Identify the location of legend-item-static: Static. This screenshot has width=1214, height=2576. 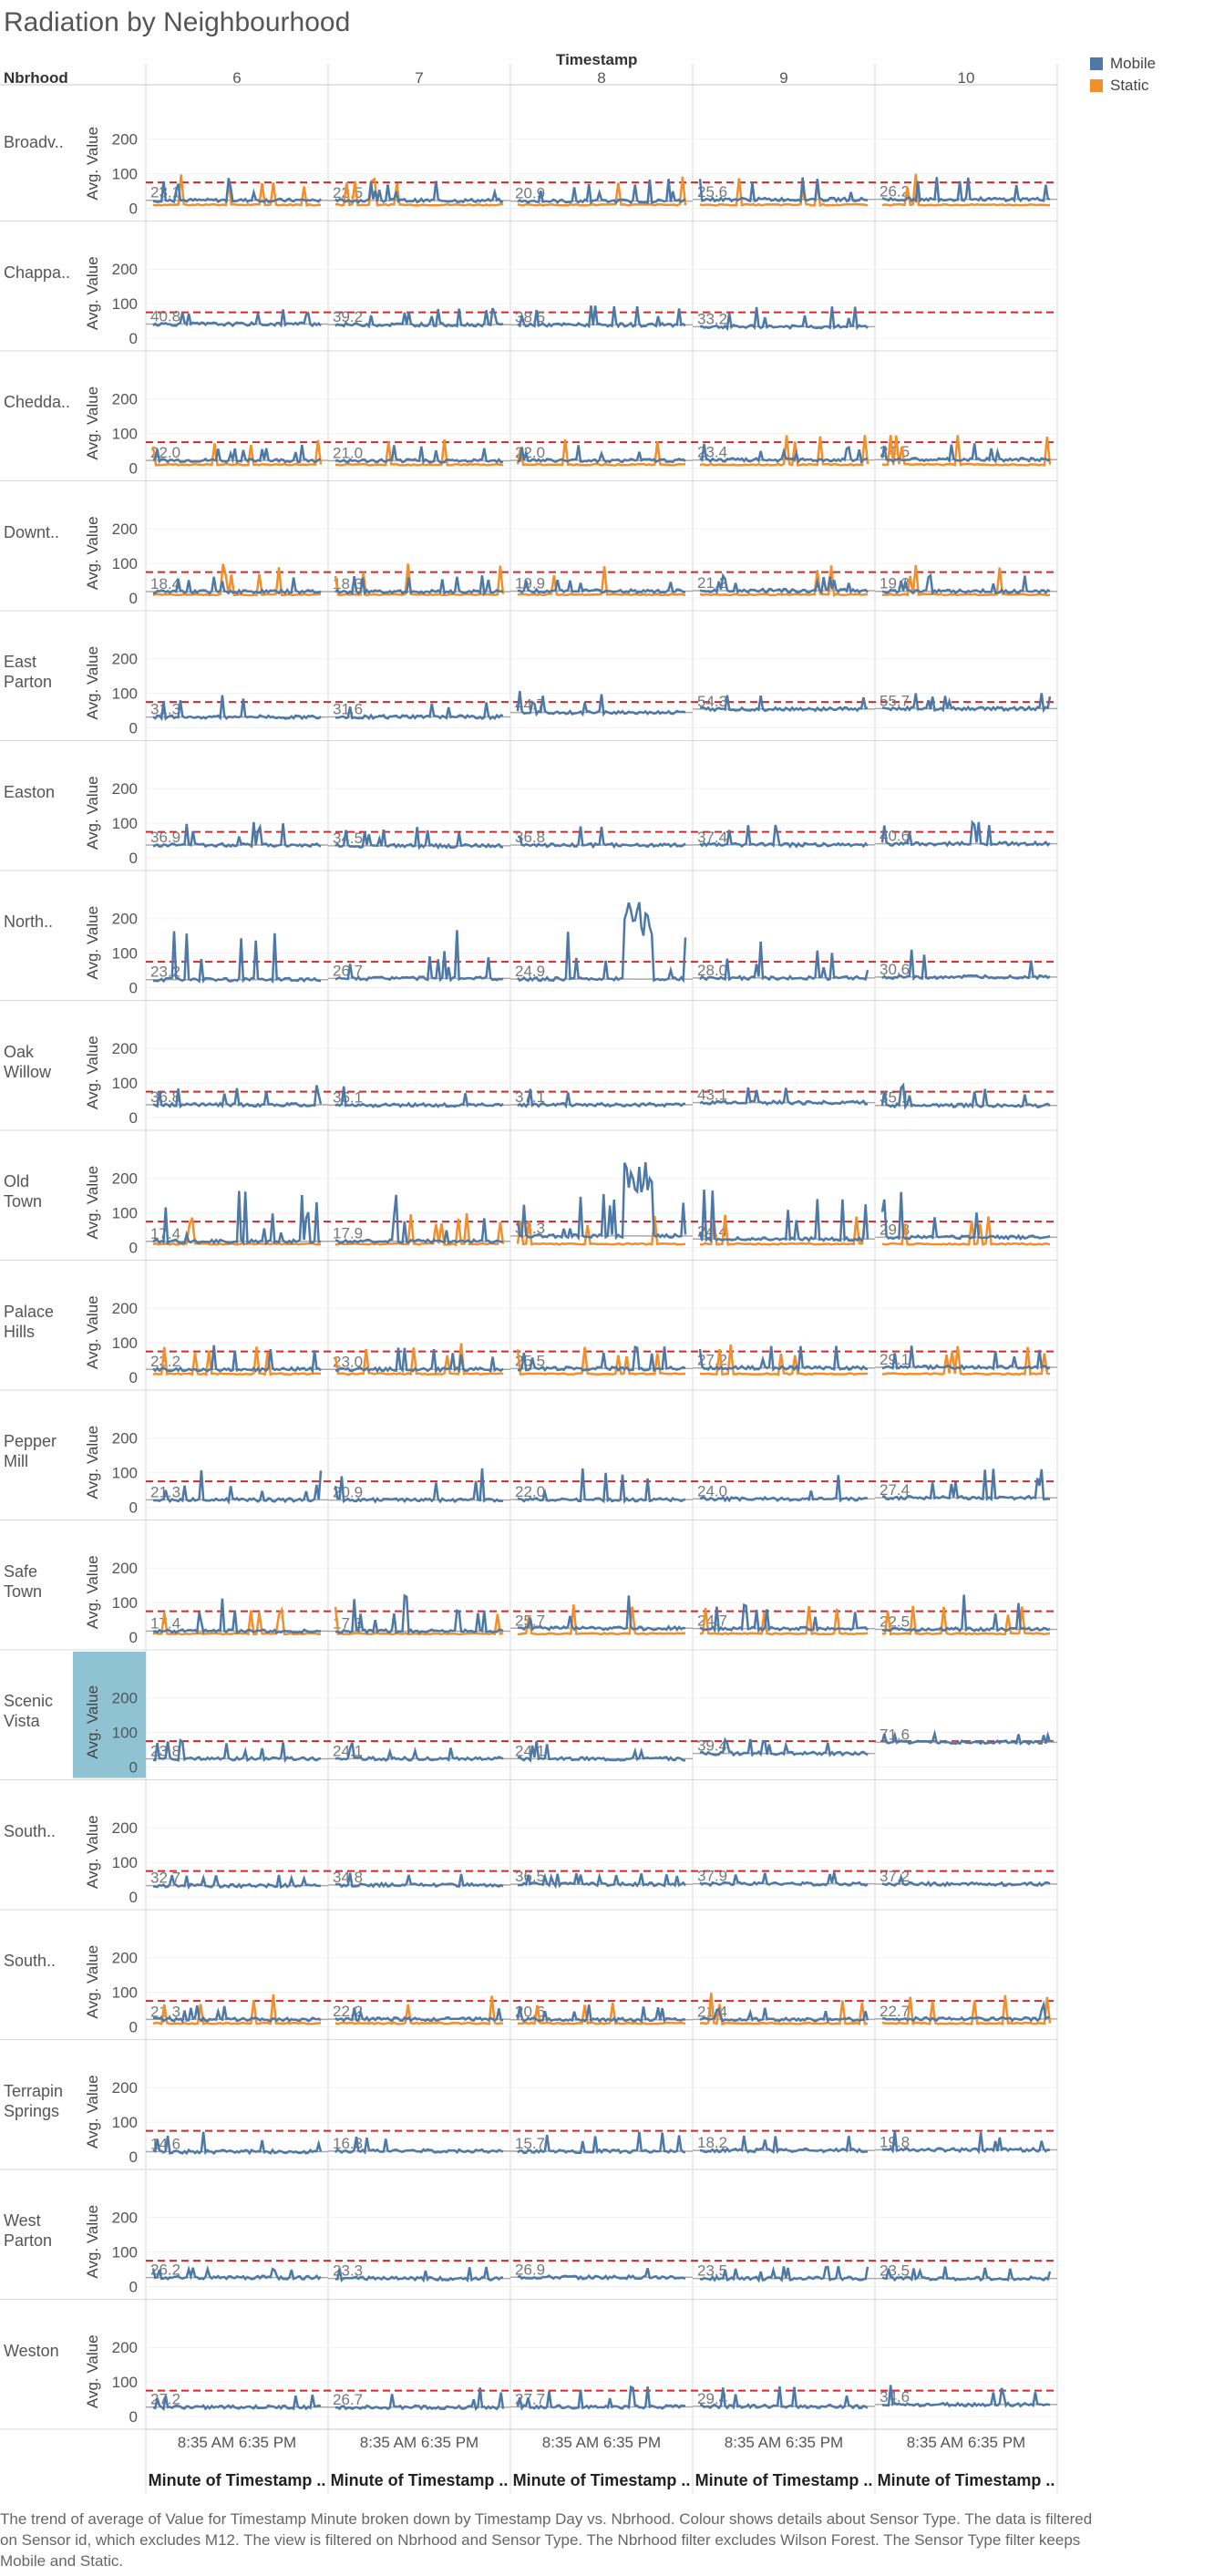
(1123, 86).